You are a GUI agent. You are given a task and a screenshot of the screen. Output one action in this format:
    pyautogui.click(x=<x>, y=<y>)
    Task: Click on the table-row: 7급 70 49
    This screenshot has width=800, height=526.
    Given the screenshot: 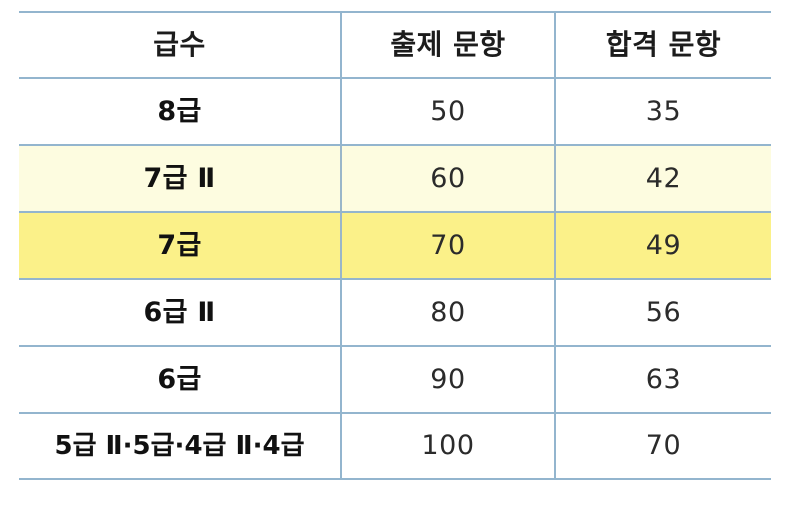 What is the action you would take?
    pyautogui.click(x=395, y=245)
    